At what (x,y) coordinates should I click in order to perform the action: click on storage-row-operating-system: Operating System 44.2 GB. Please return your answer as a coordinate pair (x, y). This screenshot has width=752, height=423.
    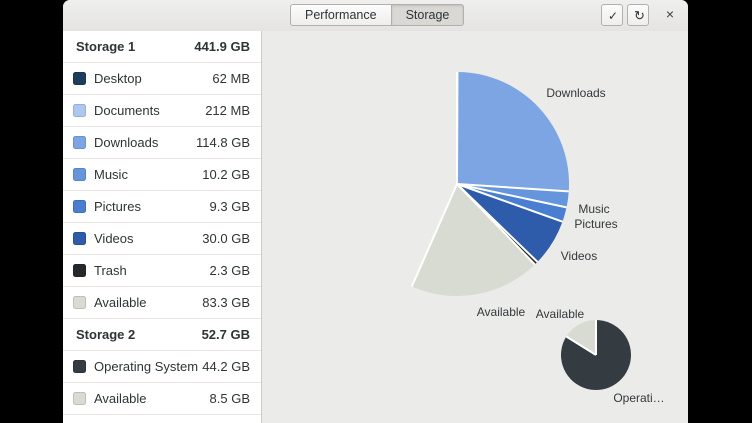
    Looking at the image, I should click on (162, 367).